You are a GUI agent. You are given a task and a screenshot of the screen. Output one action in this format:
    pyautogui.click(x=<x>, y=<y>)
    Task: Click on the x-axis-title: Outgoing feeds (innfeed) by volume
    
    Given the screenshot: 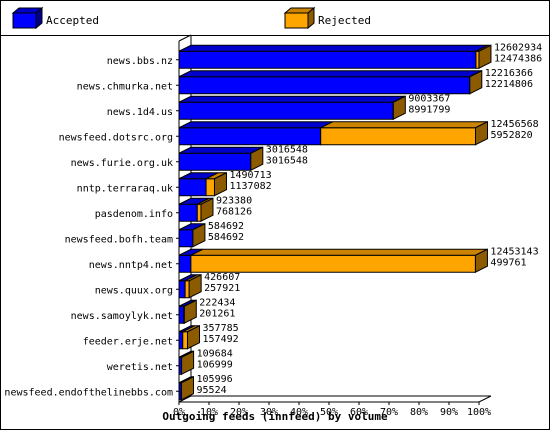 What is the action you would take?
    pyautogui.click(x=275, y=416)
    